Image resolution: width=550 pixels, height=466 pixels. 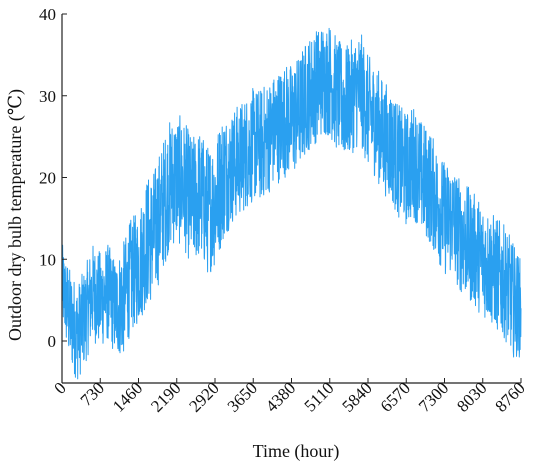 What do you see at coordinates (47, 96) in the screenshot?
I see `y-tick-label: 30` at bounding box center [47, 96].